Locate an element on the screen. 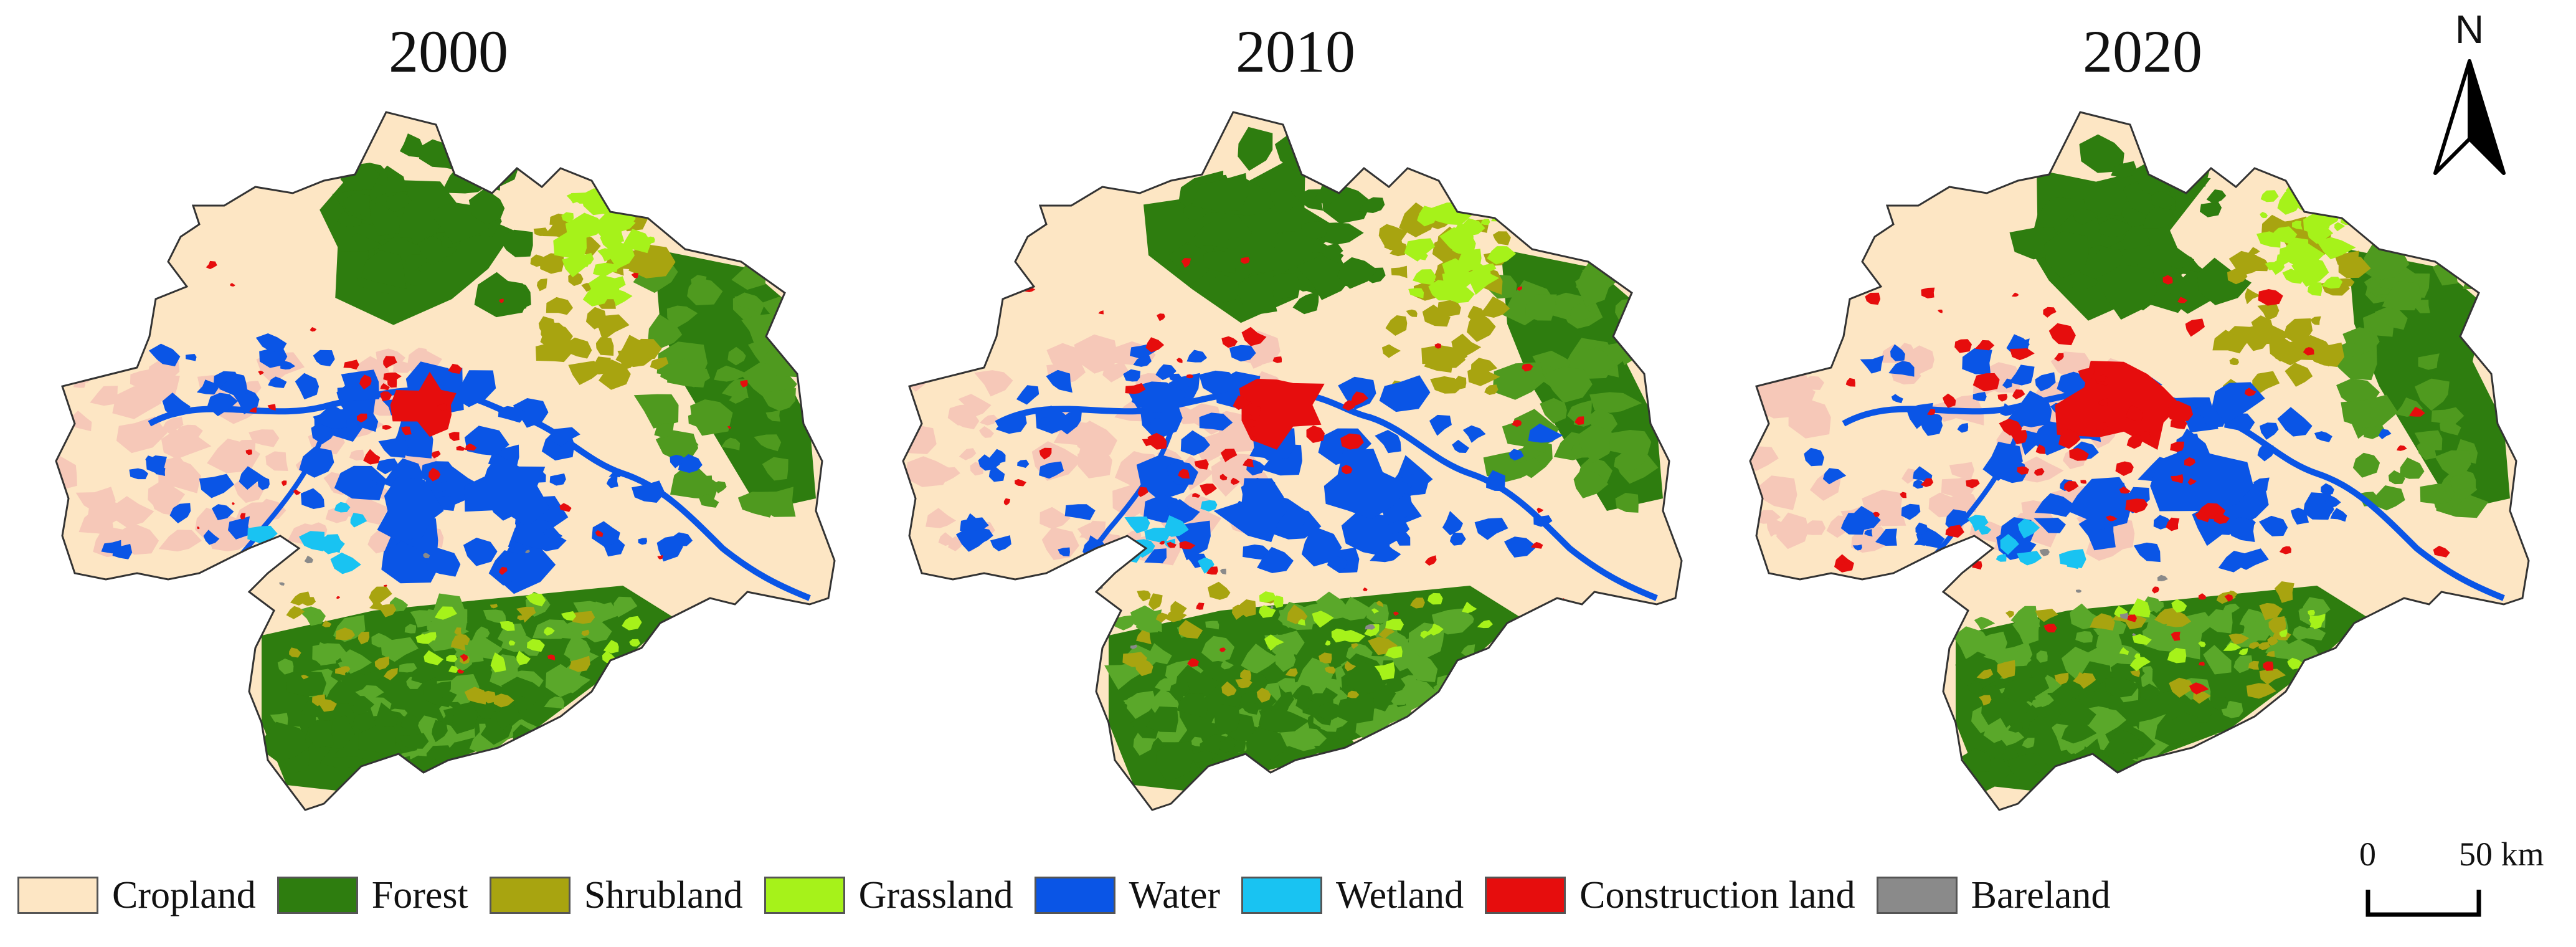  urban-core is located at coordinates (424, 404).